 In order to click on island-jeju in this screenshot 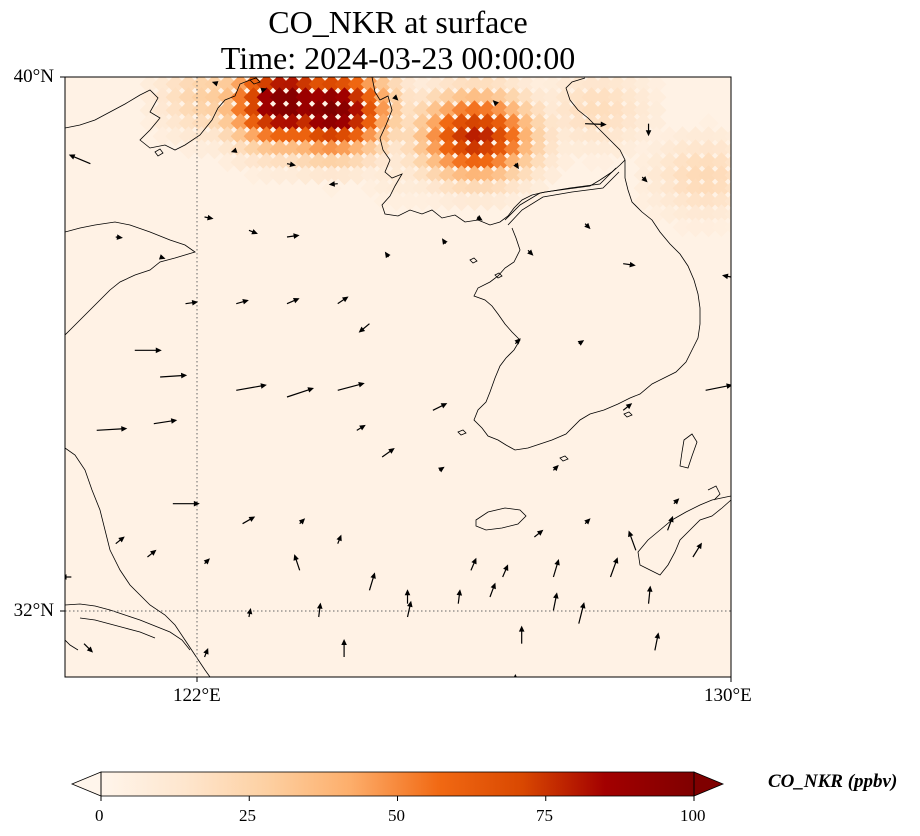, I will do `click(501, 519)`.